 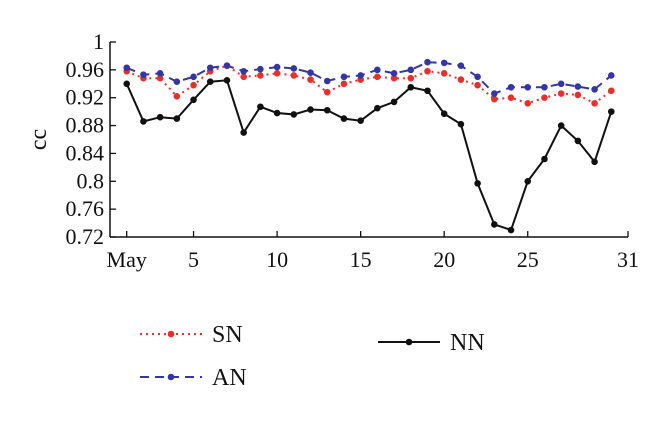 I want to click on legend-item-an: AN, so click(x=193, y=378).